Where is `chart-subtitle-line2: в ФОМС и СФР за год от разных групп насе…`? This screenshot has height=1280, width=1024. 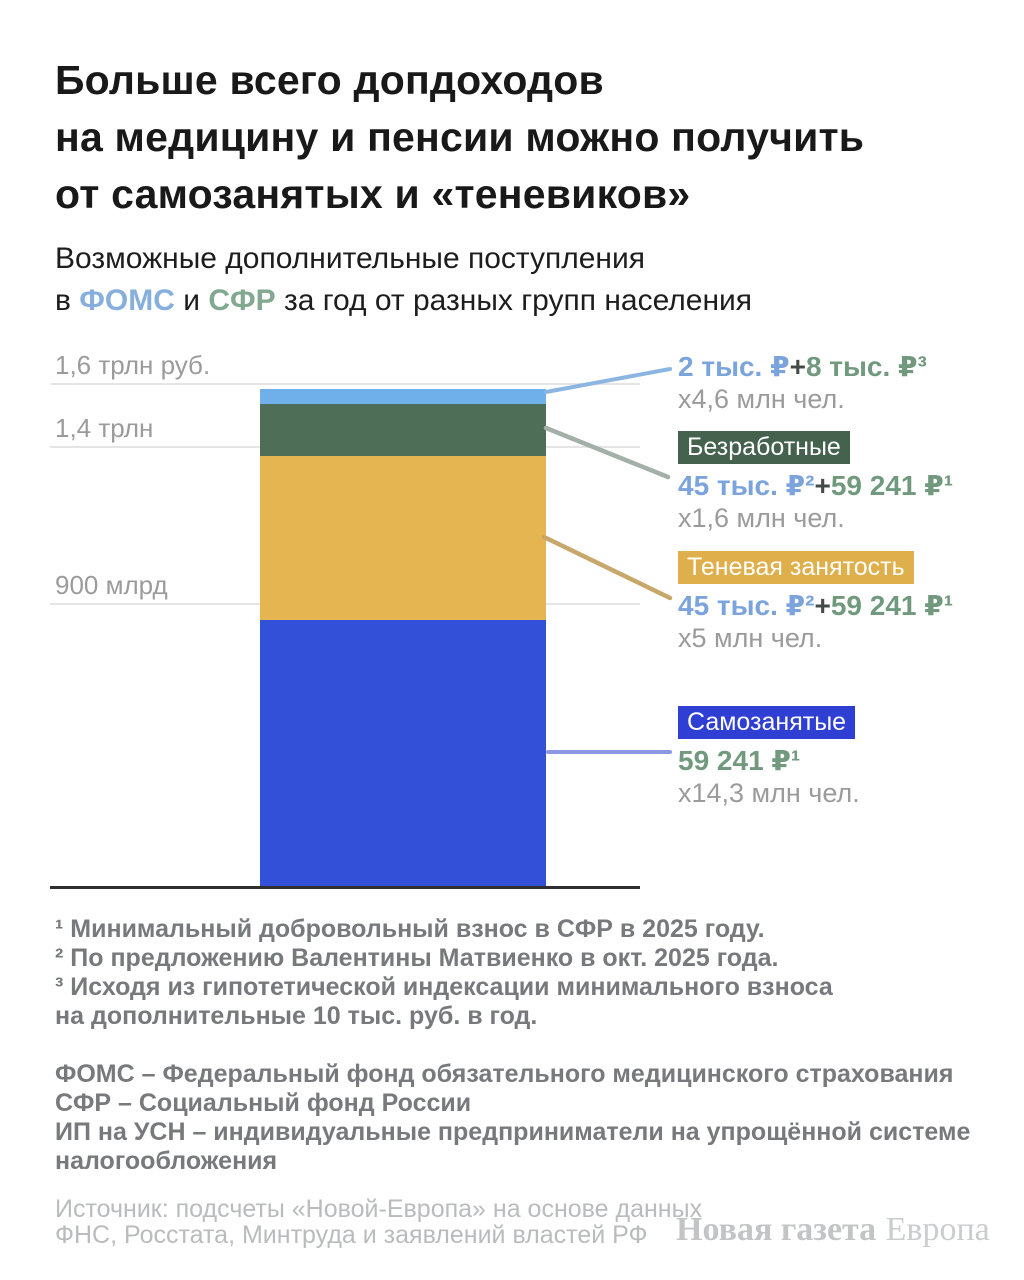
chart-subtitle-line2: в ФОМС и СФР за год от разных групп насе… is located at coordinates (403, 301).